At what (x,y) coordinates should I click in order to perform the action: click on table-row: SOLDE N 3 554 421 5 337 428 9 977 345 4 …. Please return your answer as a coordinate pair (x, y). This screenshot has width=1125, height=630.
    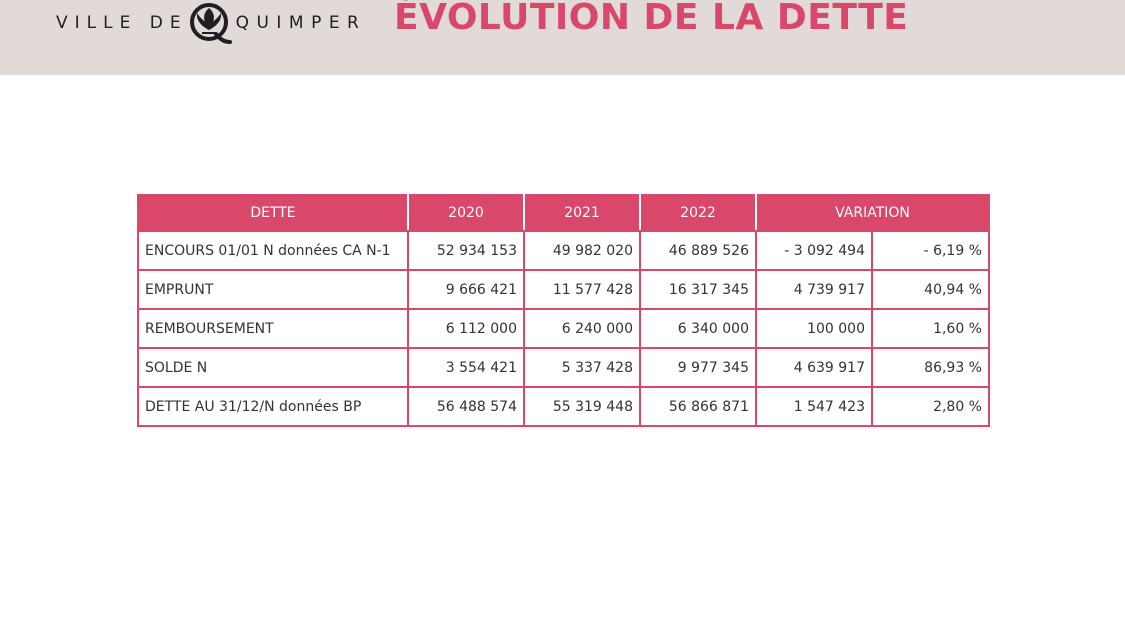
    Looking at the image, I should click on (563, 367).